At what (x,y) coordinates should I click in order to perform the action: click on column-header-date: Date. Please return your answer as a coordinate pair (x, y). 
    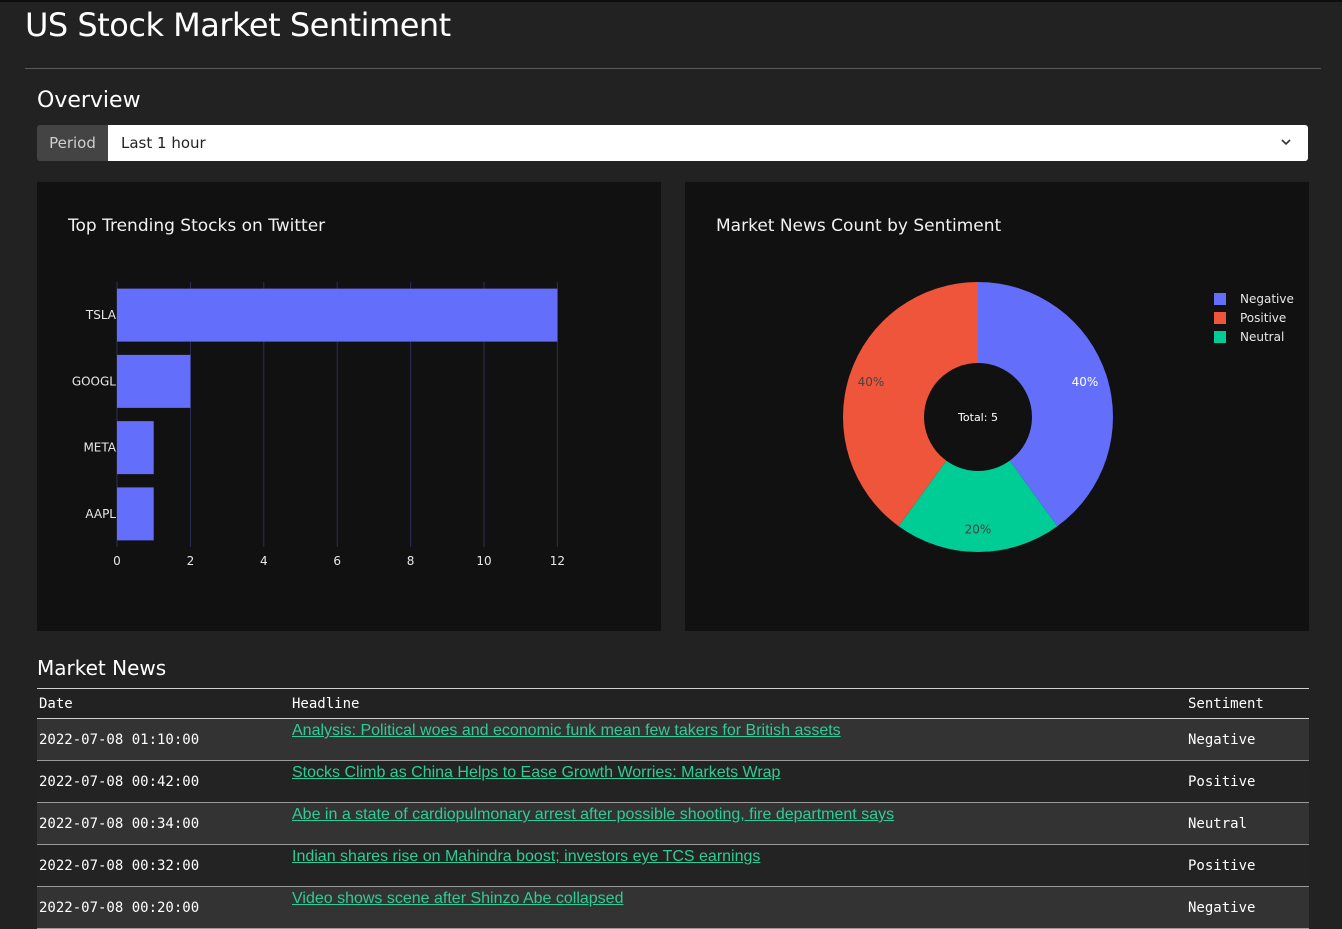
    Looking at the image, I should click on (163, 703).